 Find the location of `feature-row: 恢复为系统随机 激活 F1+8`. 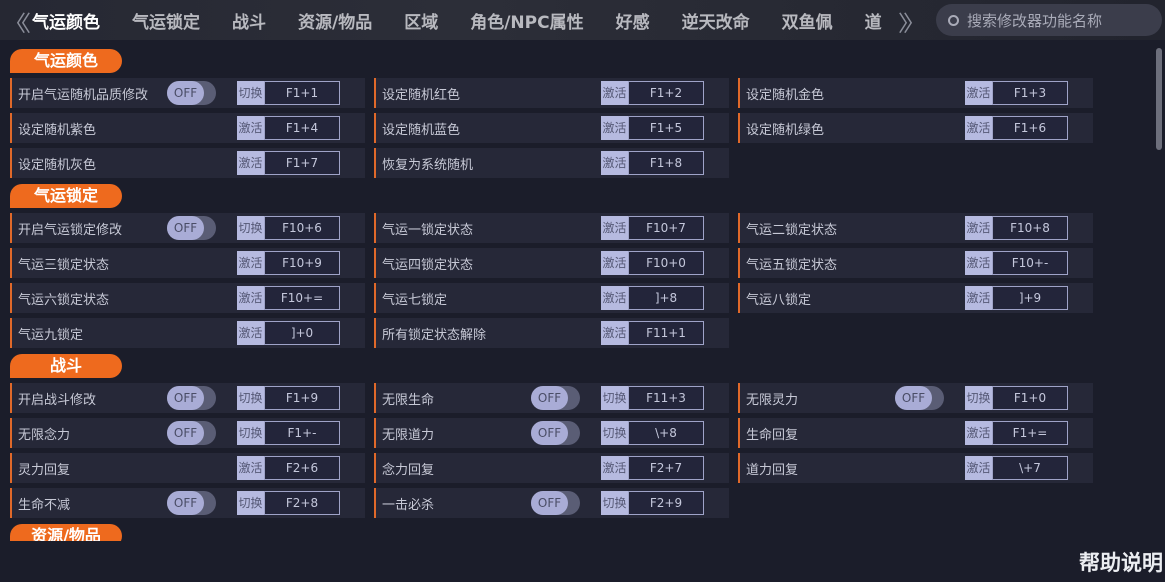

feature-row: 恢复为系统随机 激活 F1+8 is located at coordinates (551, 163).